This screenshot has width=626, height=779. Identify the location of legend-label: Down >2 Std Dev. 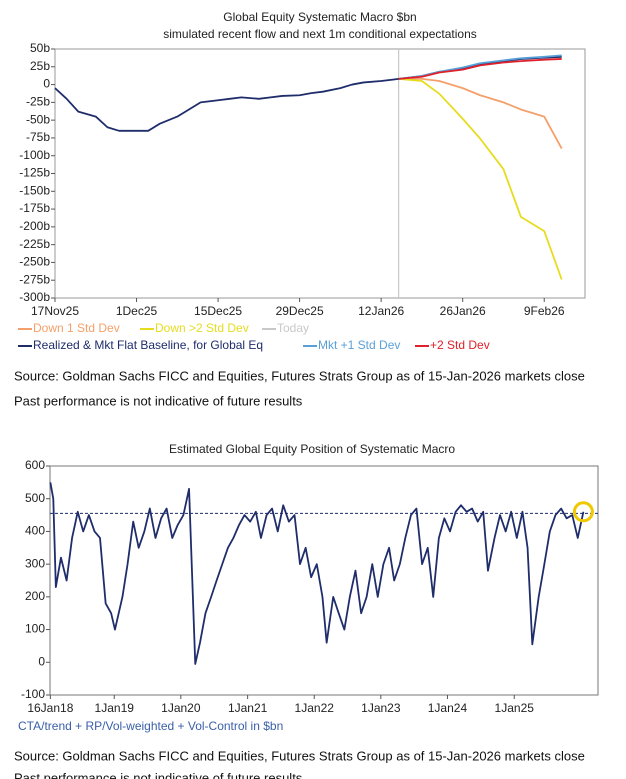
(202, 328).